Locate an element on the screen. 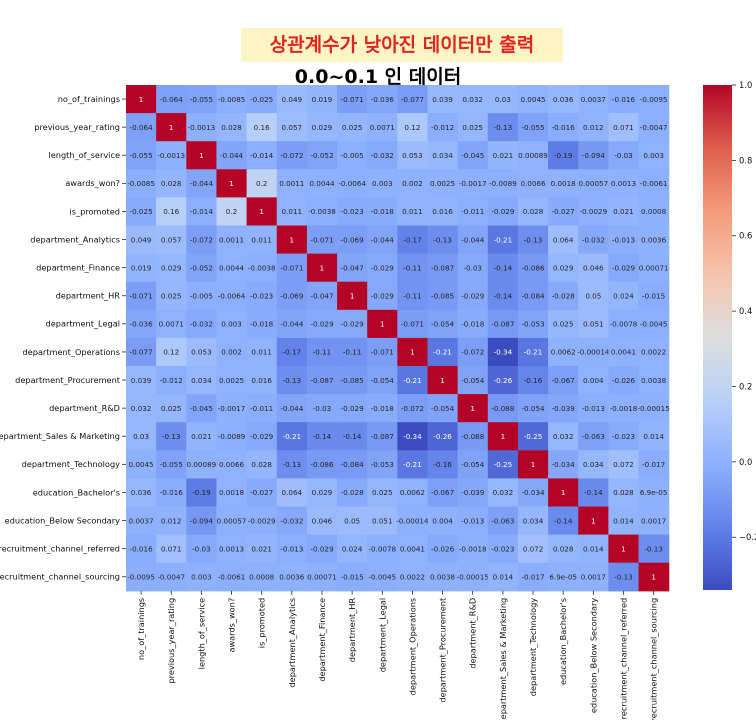 The width and height of the screenshot is (756, 720). cell-value-label: -0.054 is located at coordinates (473, 380).